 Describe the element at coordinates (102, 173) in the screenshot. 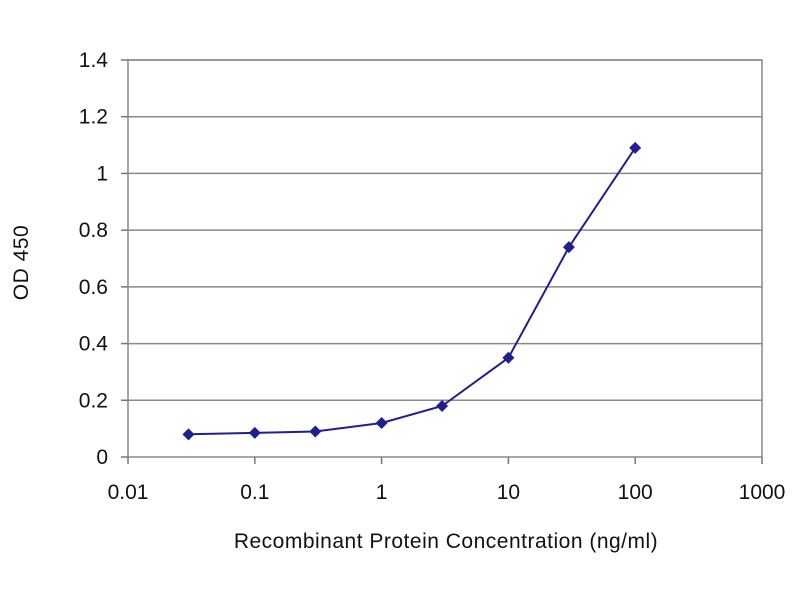

I see `y-tick-label: 1` at that location.